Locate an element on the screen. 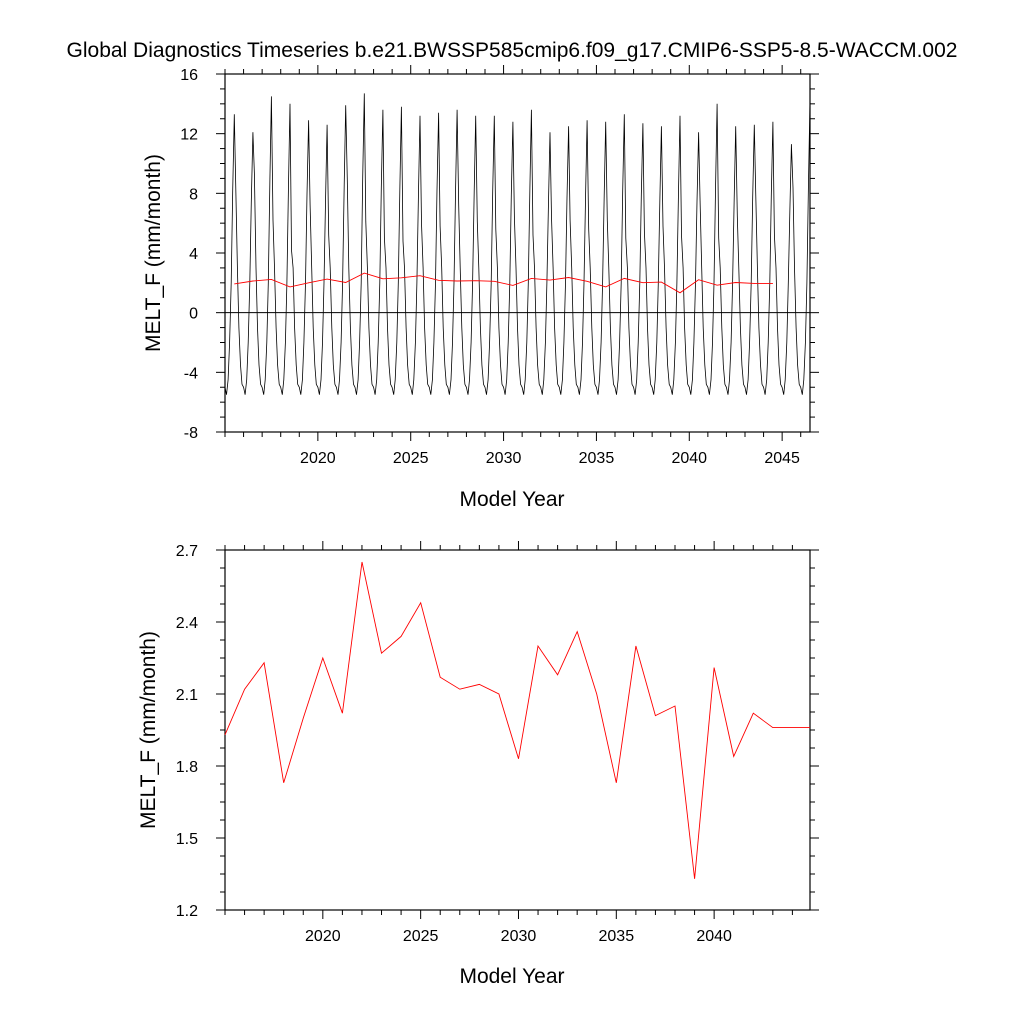  bottom-x-tick-label: 2035 is located at coordinates (617, 936).